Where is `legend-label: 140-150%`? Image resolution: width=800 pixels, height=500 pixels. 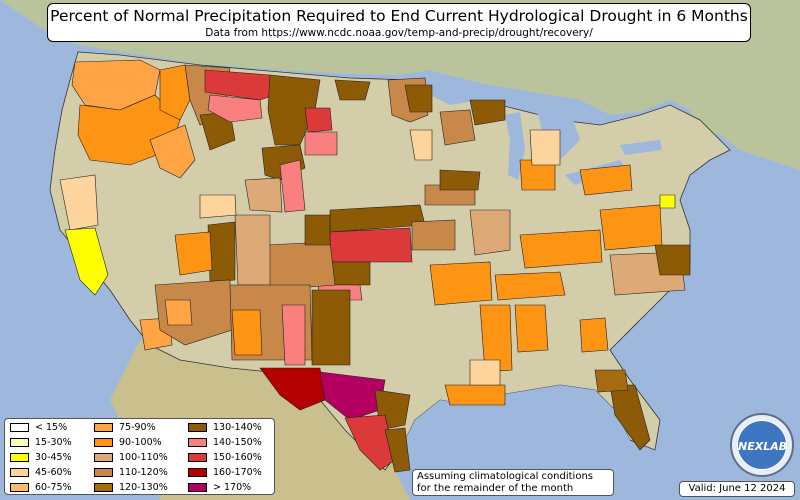
legend-label: 140-150% is located at coordinates (237, 442).